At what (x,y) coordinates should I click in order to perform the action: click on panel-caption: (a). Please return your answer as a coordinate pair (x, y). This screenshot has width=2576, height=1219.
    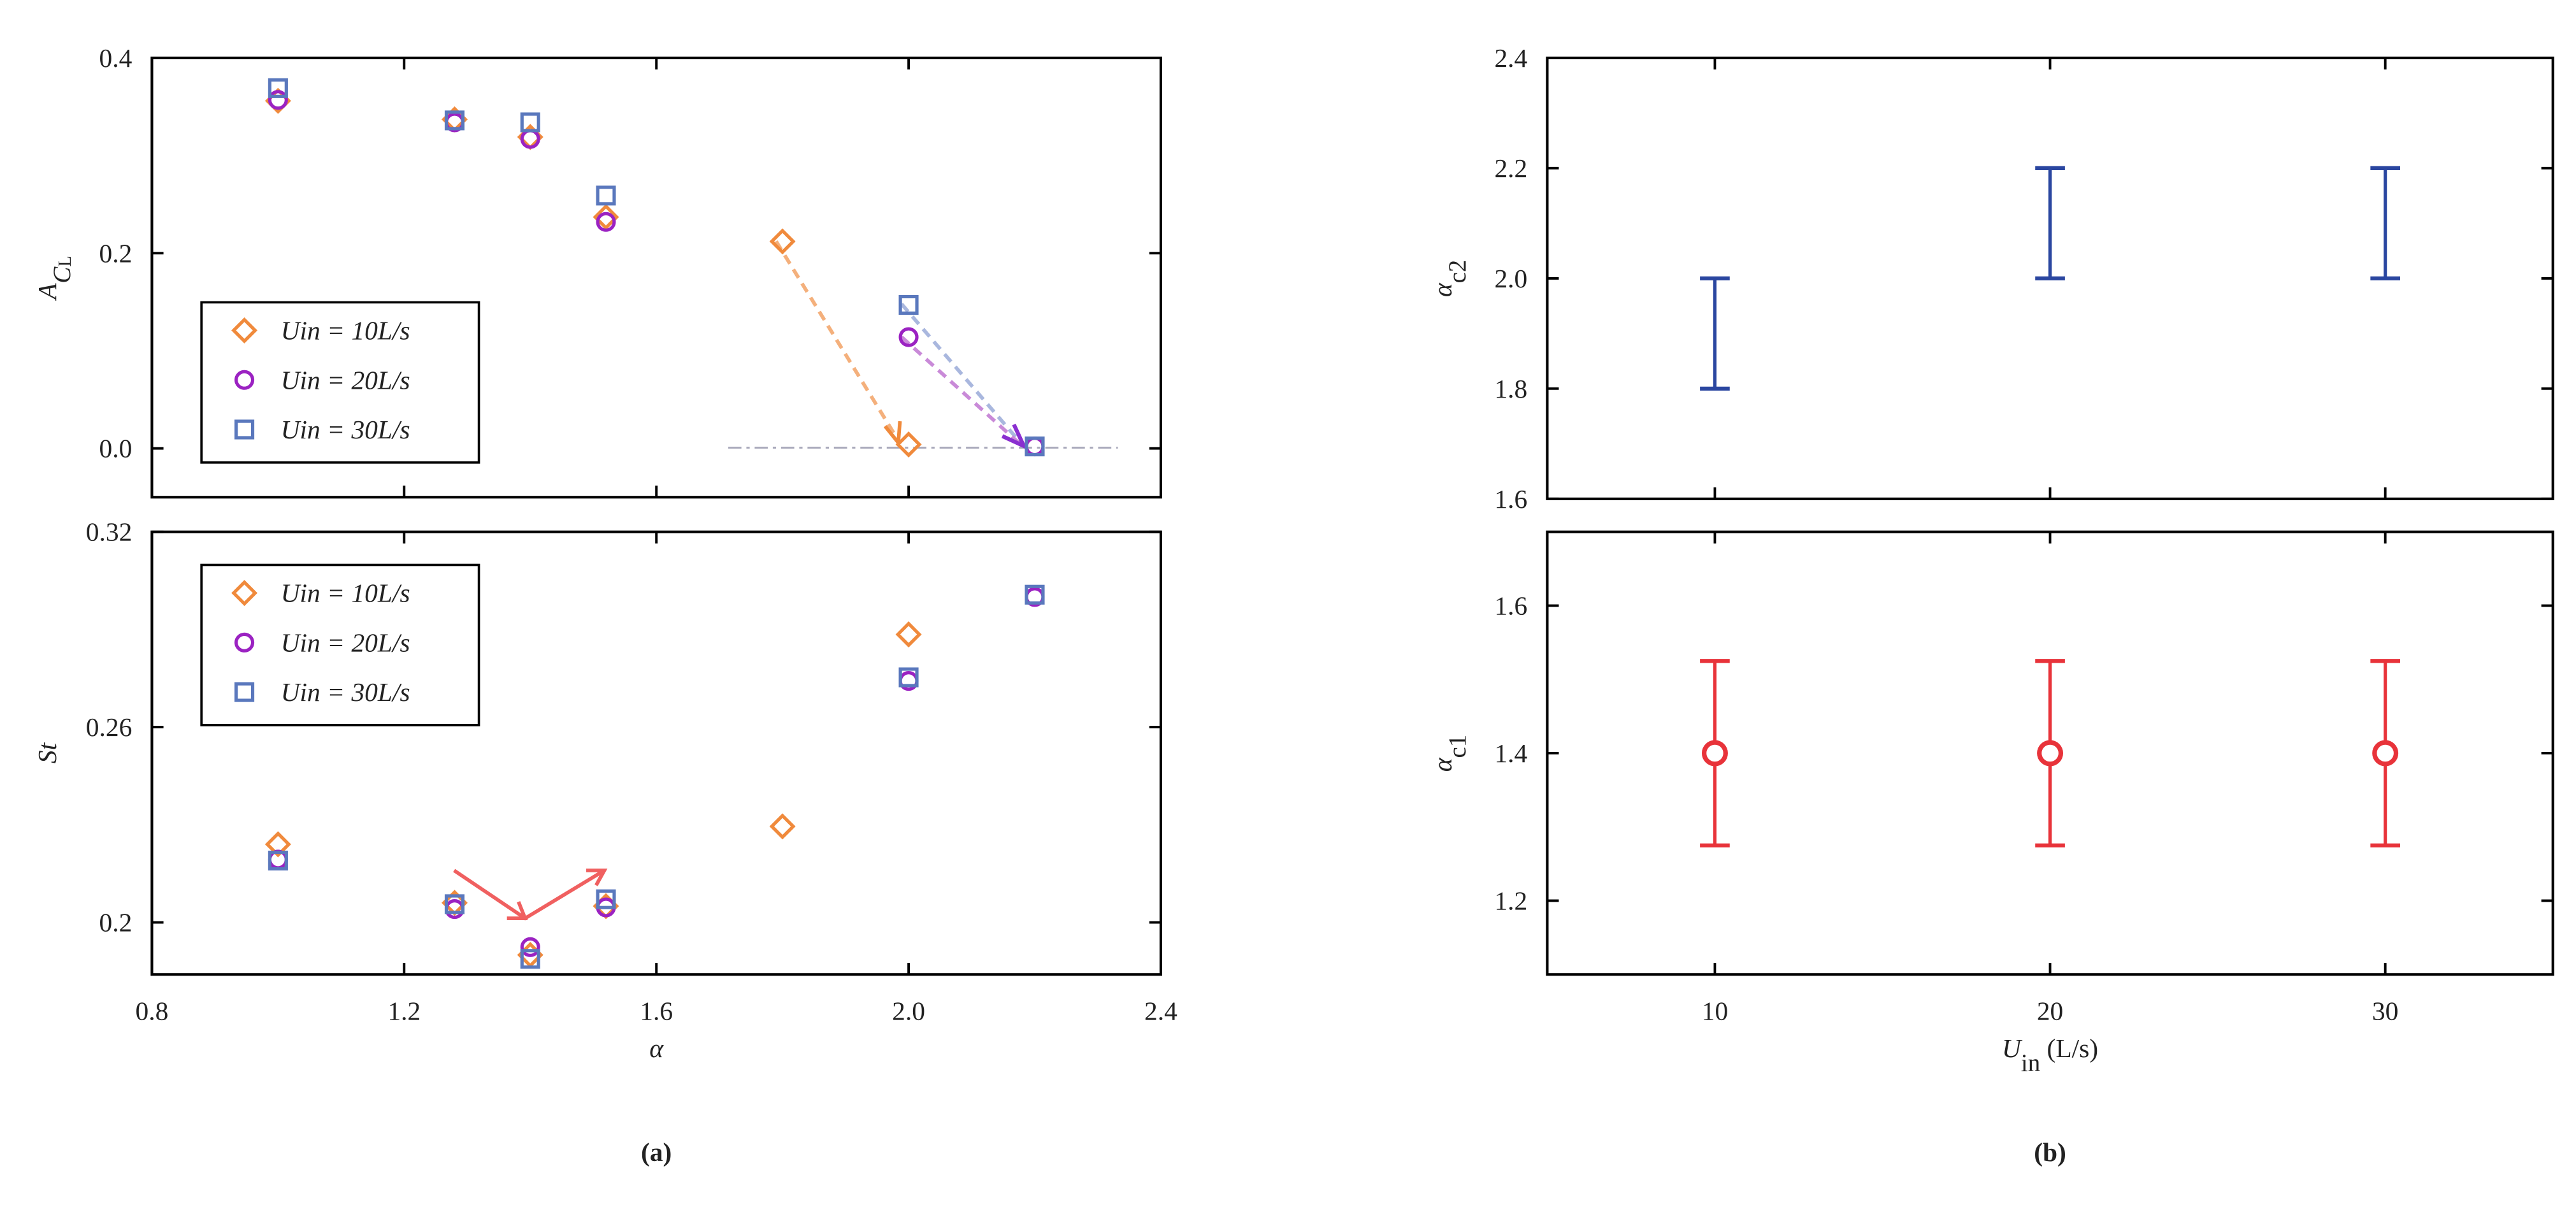
    Looking at the image, I should click on (656, 1152).